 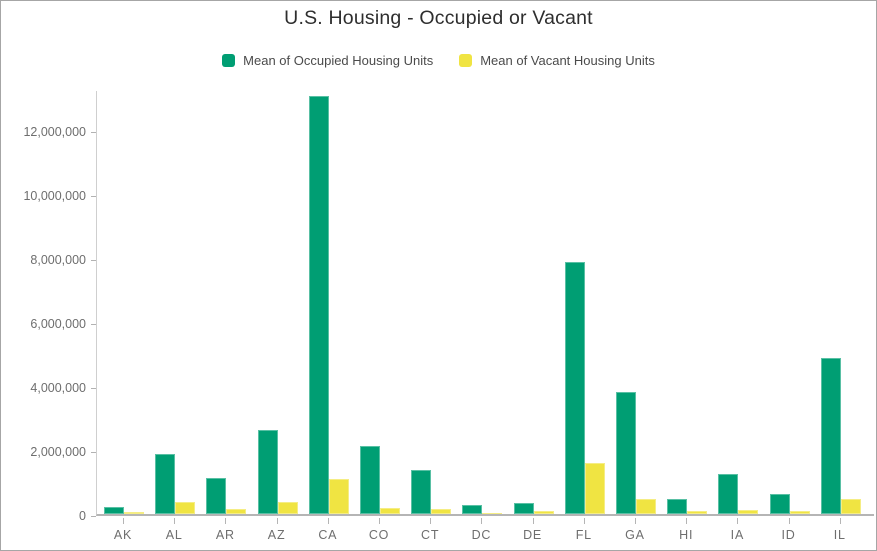 What do you see at coordinates (492, 513) in the screenshot?
I see `bar-vacant-dc` at bounding box center [492, 513].